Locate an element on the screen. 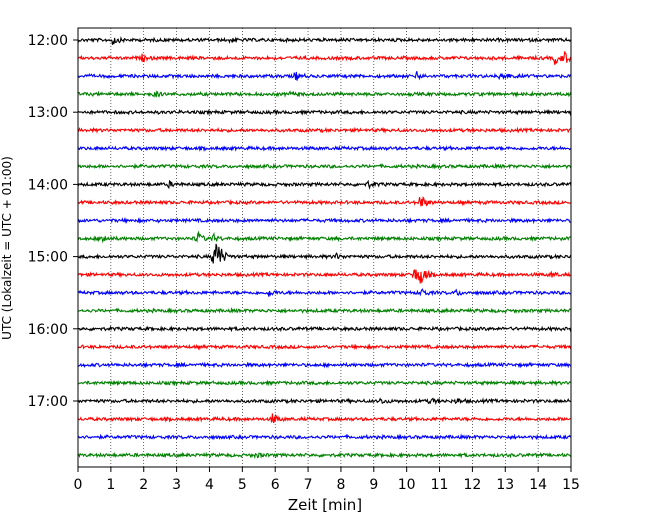  x-tick-label: 8 is located at coordinates (340, 485).